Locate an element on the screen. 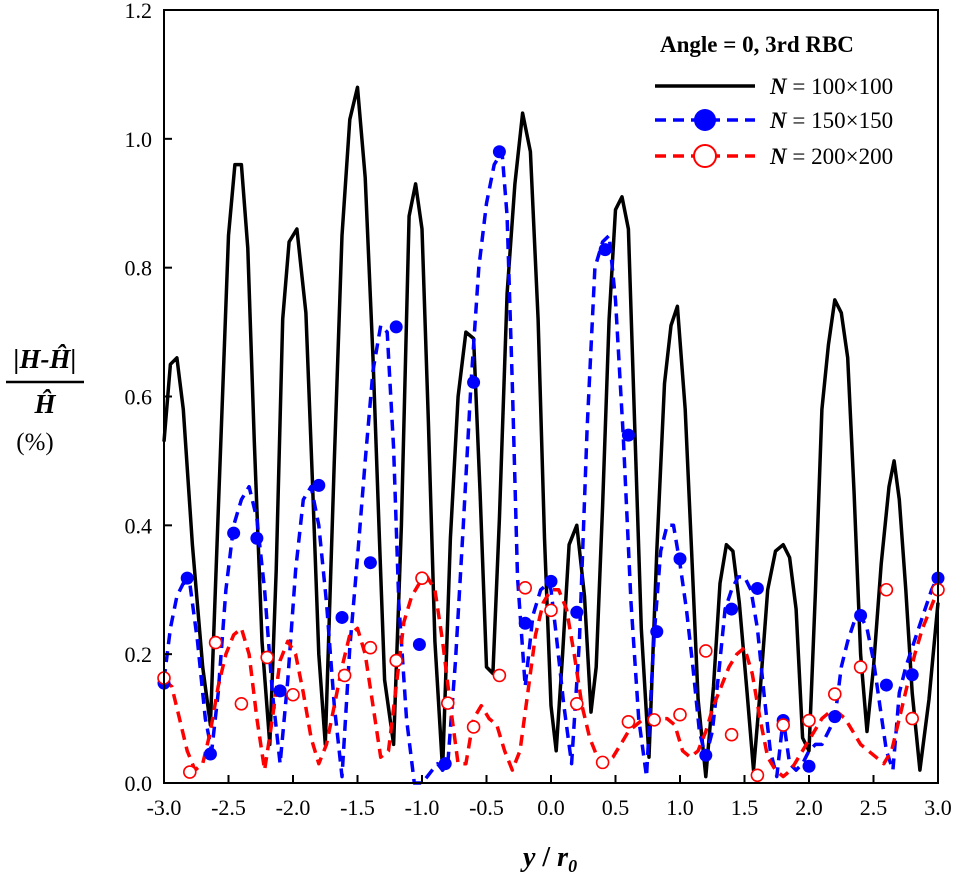 The image size is (954, 873). y-tick-label: 0.8 is located at coordinates (139, 268).